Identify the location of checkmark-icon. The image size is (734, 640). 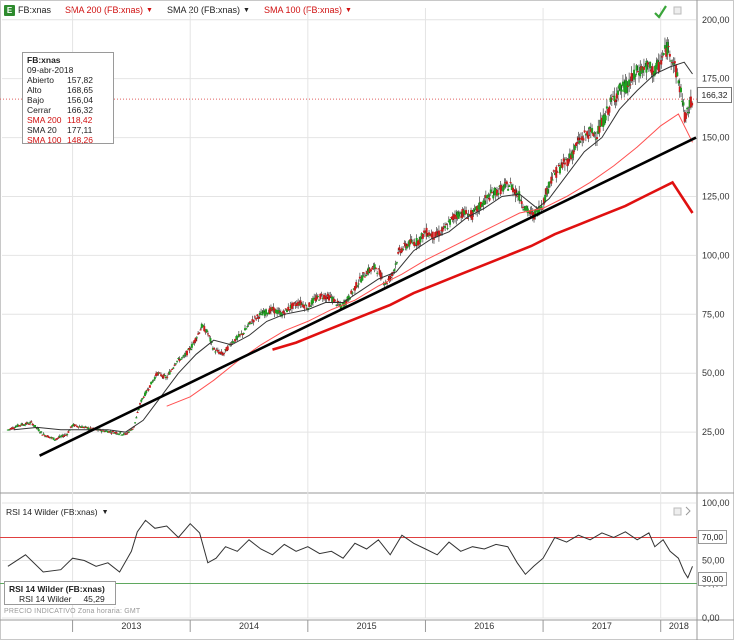
(660, 12).